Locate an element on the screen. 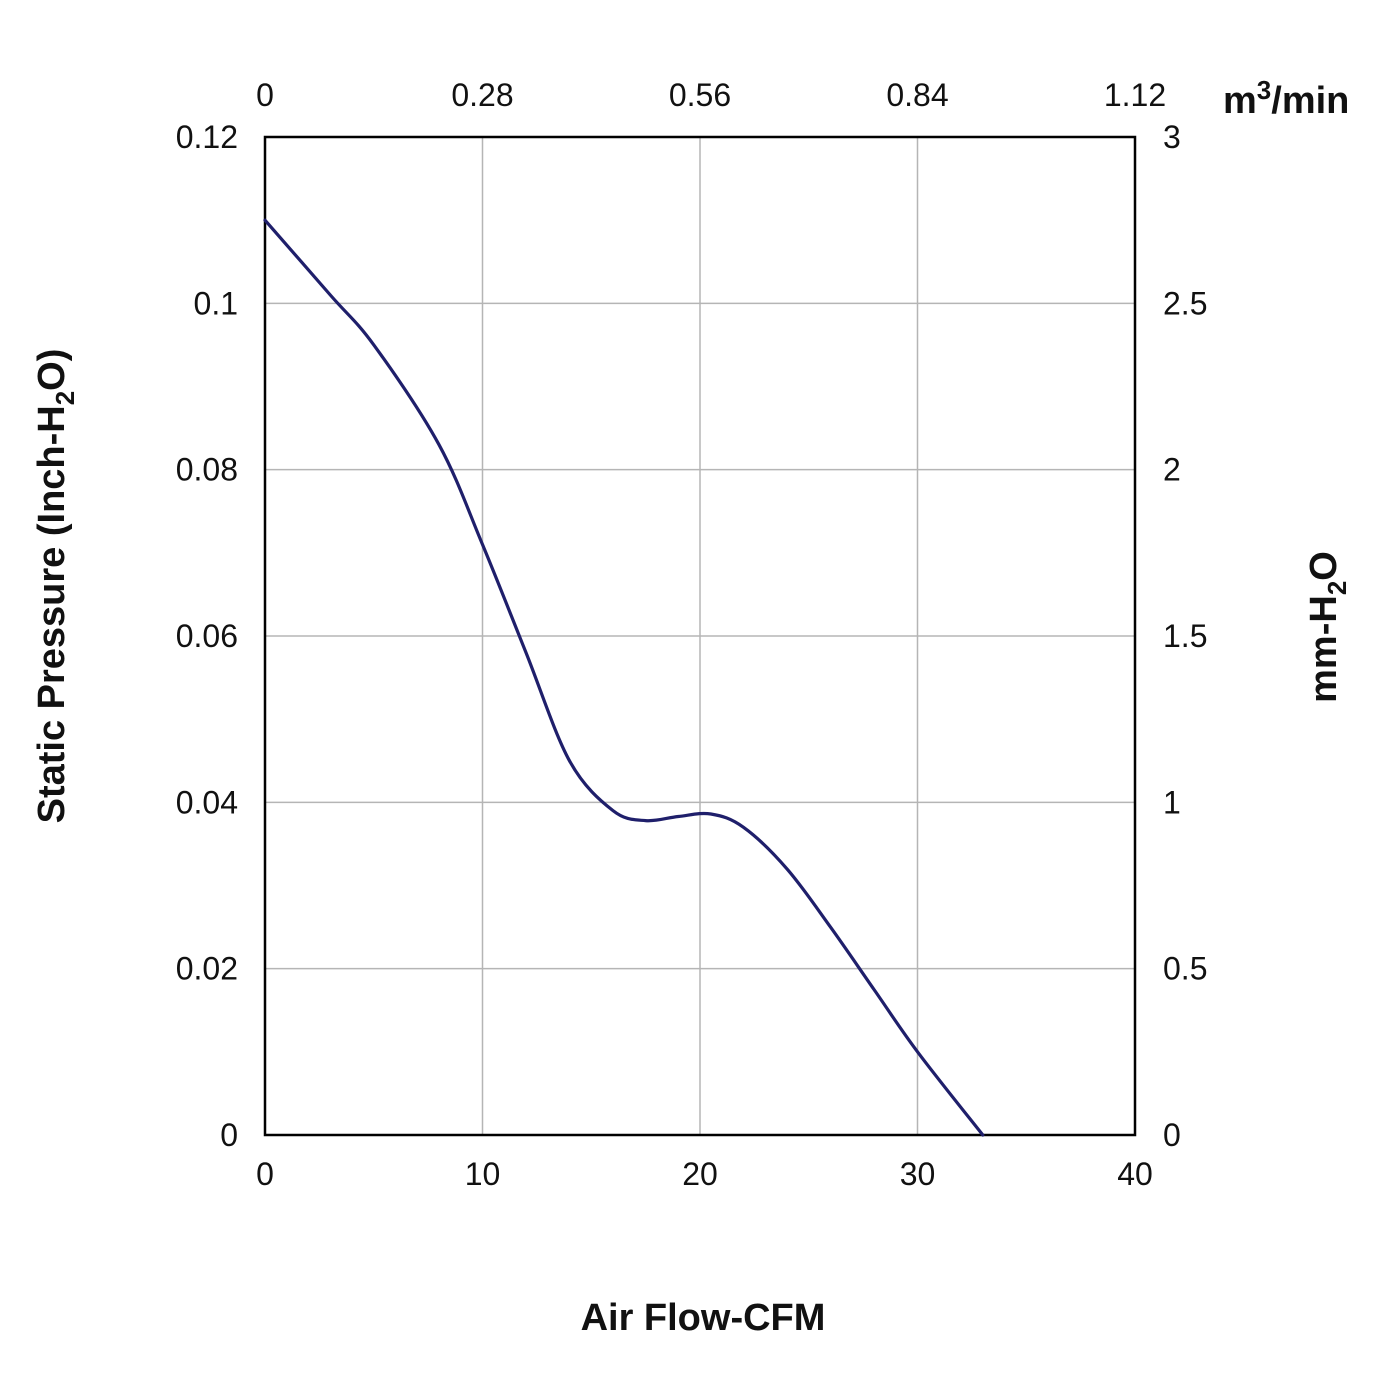  x2-axis-unit: m3/min is located at coordinates (1286, 98).